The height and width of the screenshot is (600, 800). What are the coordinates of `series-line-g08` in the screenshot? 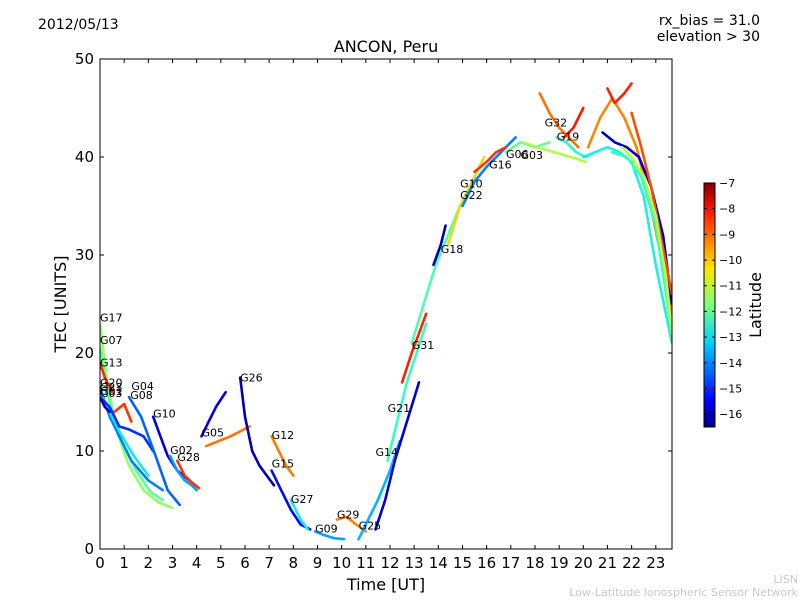 It's located at (154, 451).